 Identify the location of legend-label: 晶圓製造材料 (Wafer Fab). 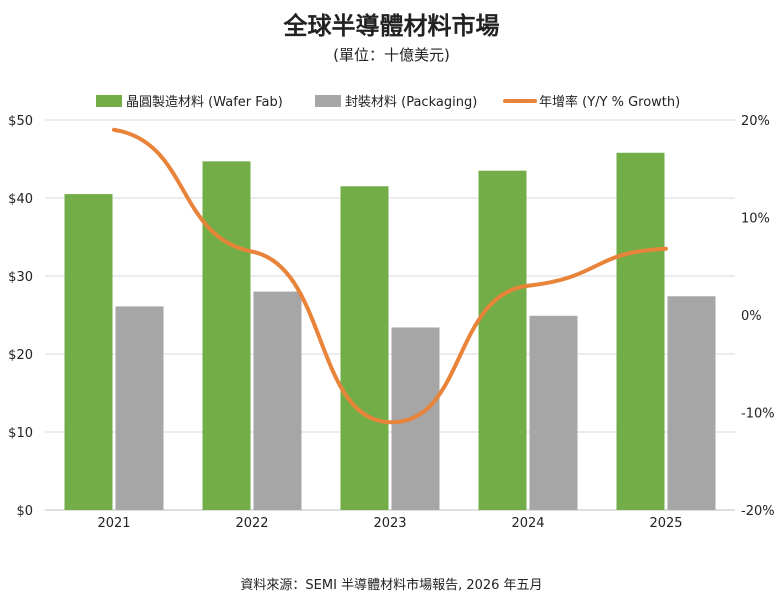
(204, 102).